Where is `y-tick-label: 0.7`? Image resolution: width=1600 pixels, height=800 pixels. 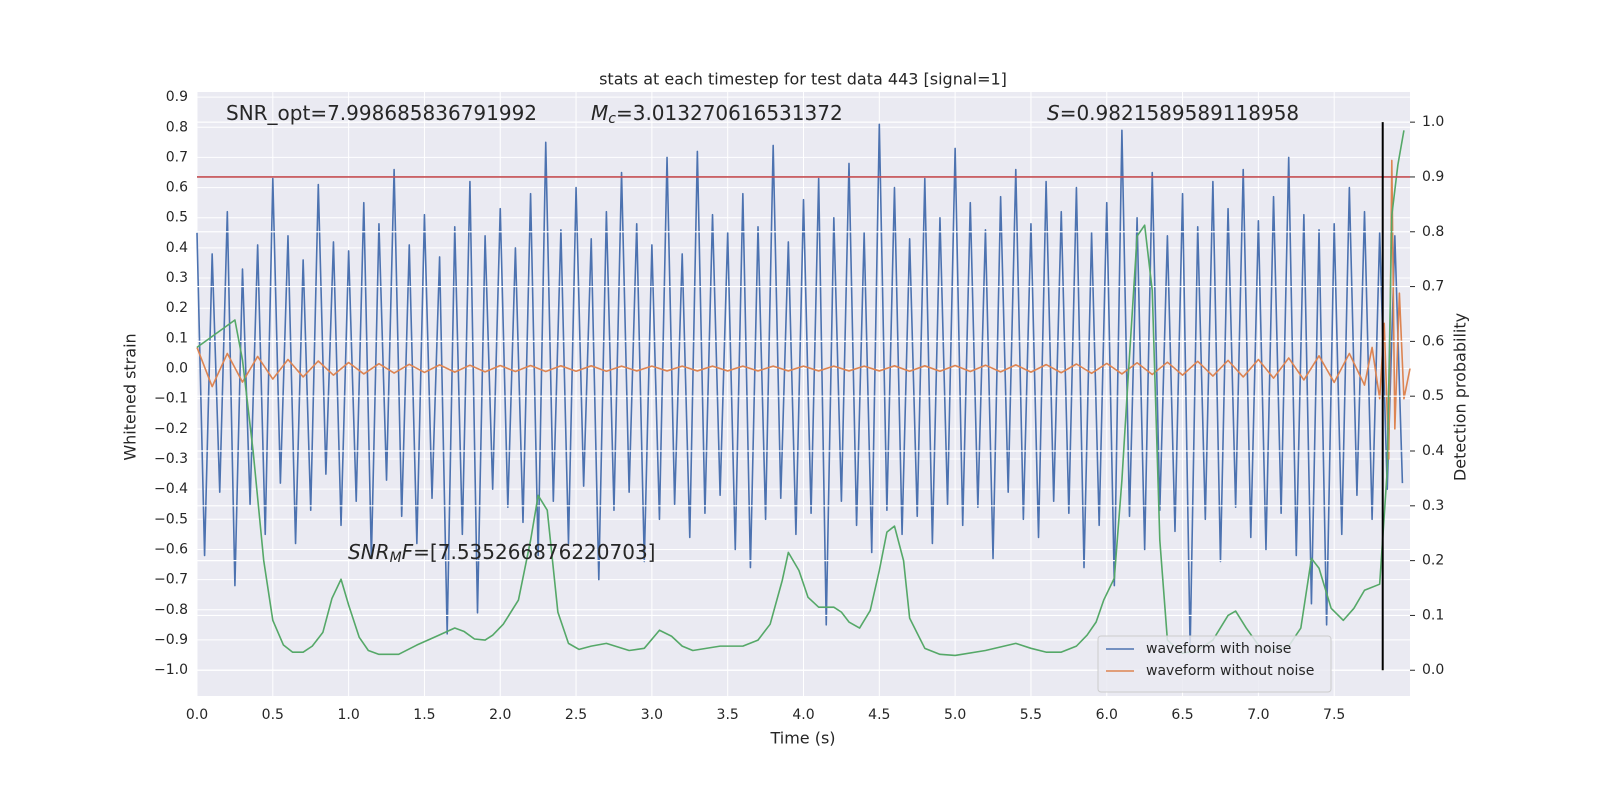 y-tick-label: 0.7 is located at coordinates (177, 157).